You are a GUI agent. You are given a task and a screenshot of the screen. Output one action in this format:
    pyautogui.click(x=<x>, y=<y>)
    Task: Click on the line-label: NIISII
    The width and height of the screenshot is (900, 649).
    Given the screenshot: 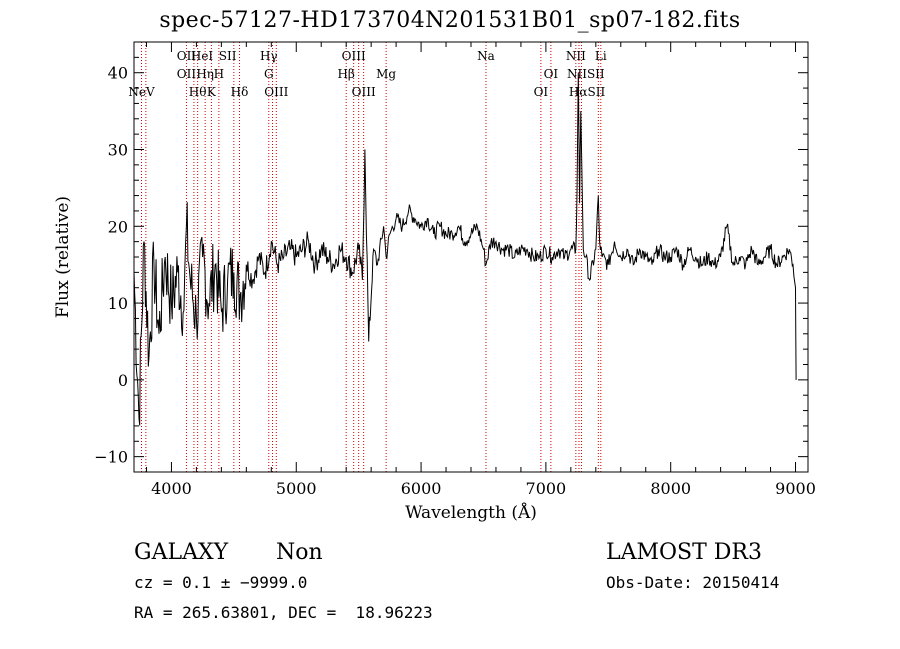 What is the action you would take?
    pyautogui.click(x=586, y=74)
    